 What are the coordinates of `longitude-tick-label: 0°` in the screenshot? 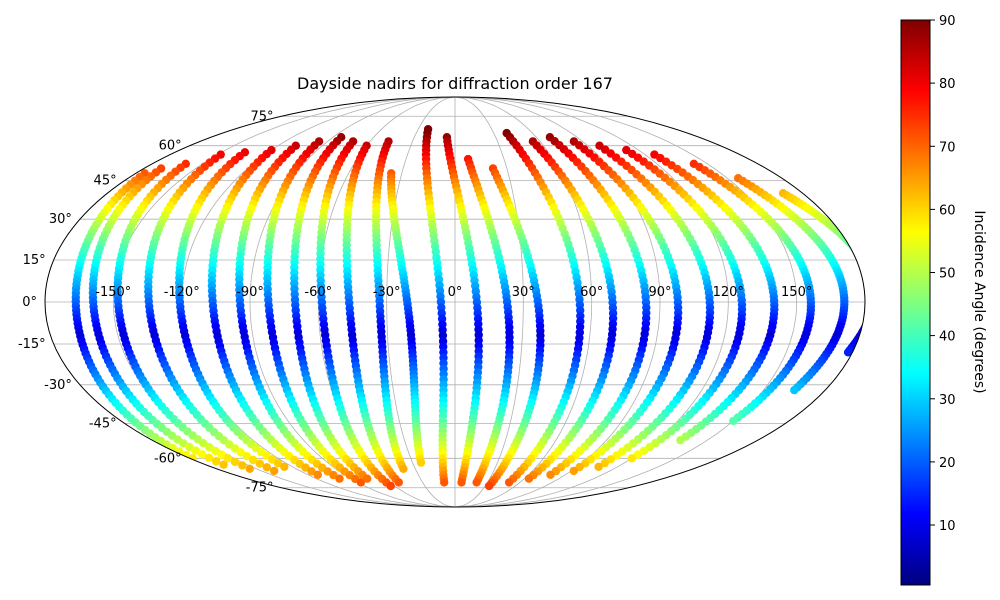 It's located at (455, 292).